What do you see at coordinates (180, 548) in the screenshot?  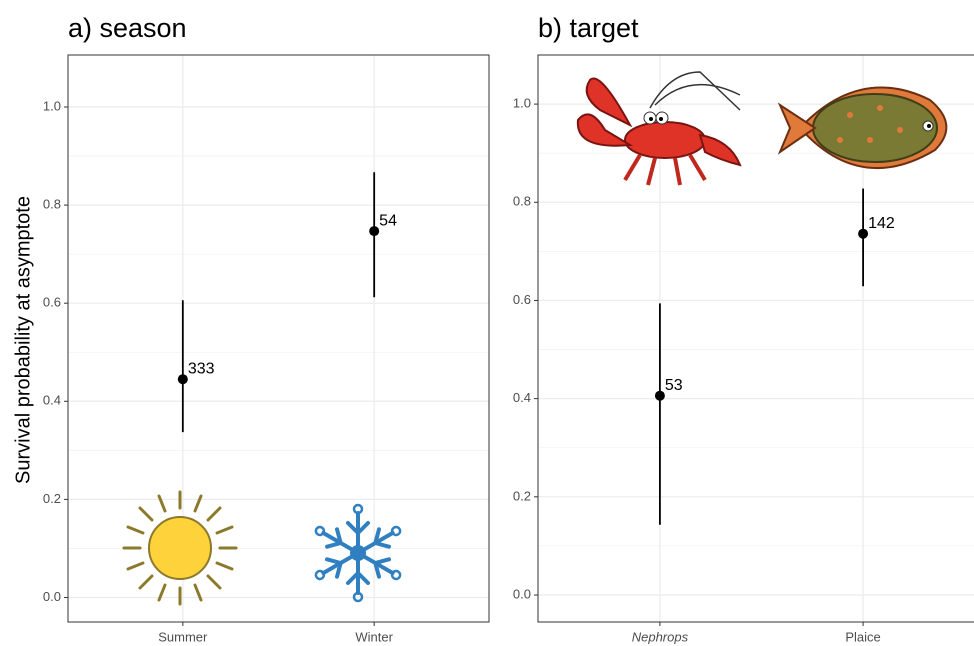 I see `sun-icon` at bounding box center [180, 548].